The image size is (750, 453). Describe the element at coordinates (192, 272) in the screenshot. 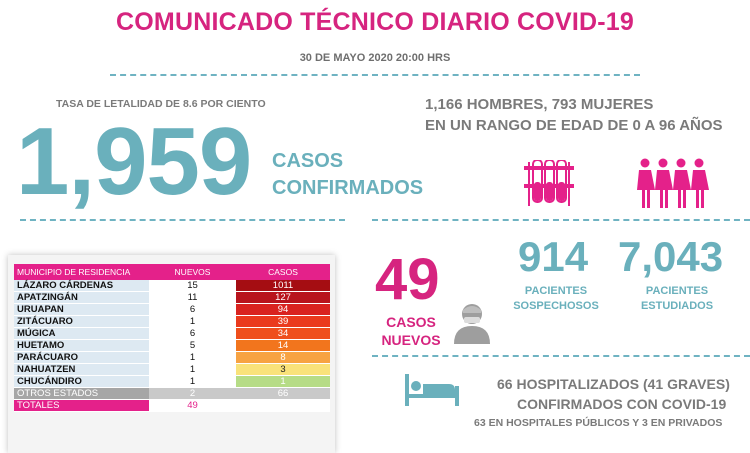

I see `header-nuevos: NUEVOS` at that location.